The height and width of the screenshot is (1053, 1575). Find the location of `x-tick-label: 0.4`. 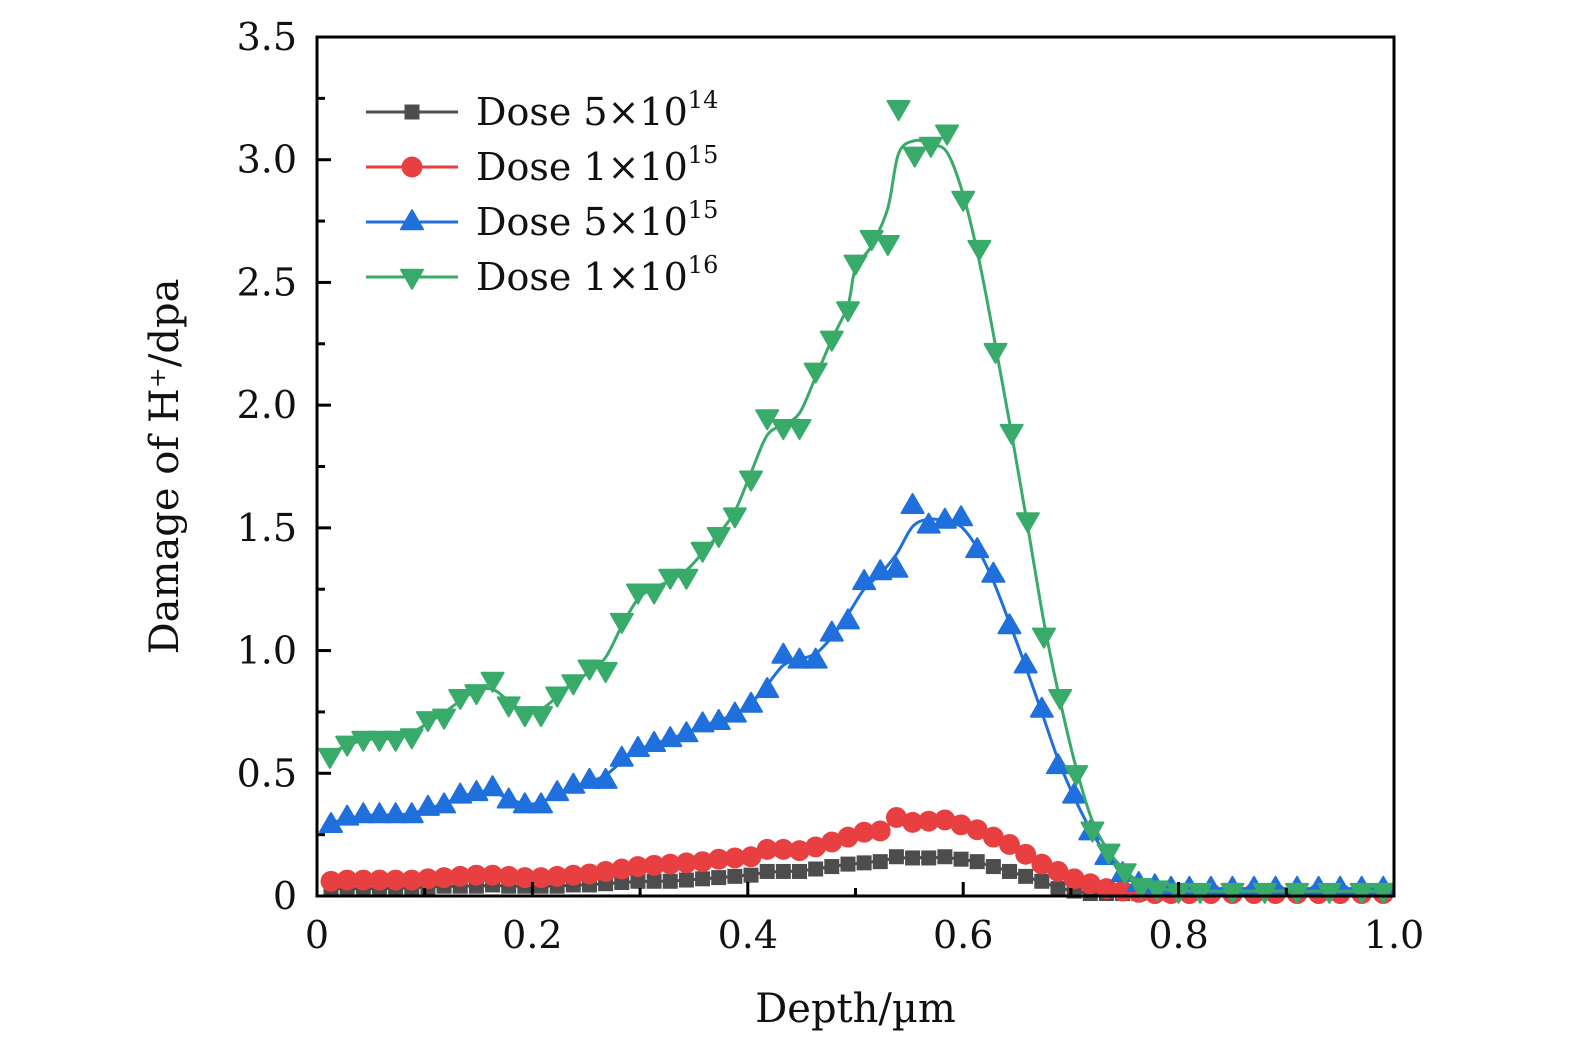

x-tick-label: 0.4 is located at coordinates (748, 935).